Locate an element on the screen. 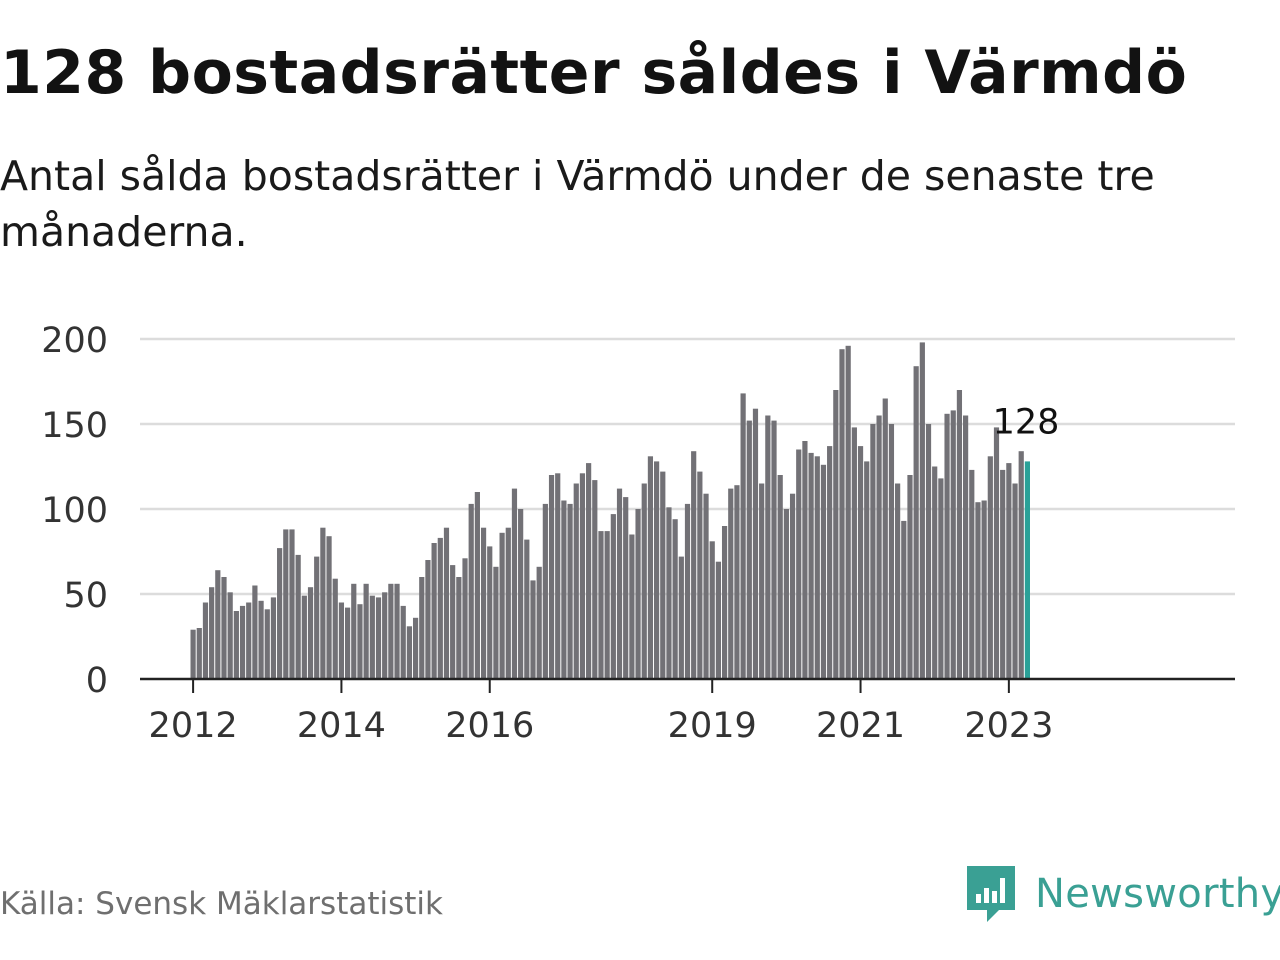 Image resolution: width=1280 pixels, height=960 pixels. source-credit: Källa: Svensk Mäklarstatistik is located at coordinates (221, 904).